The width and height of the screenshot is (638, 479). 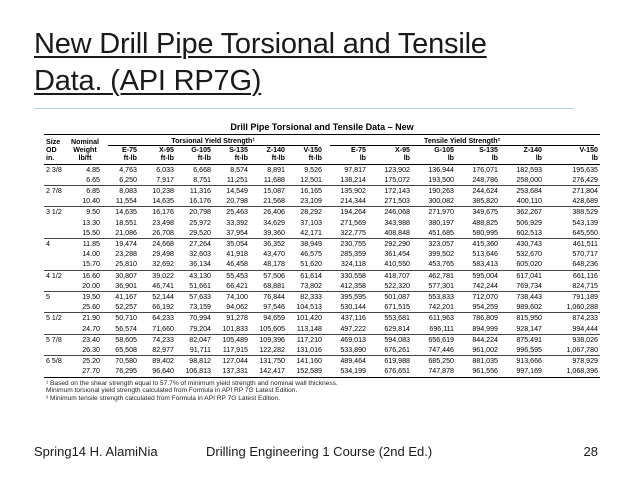 I want to click on cell-torsional: 33,392, so click(x=237, y=222).